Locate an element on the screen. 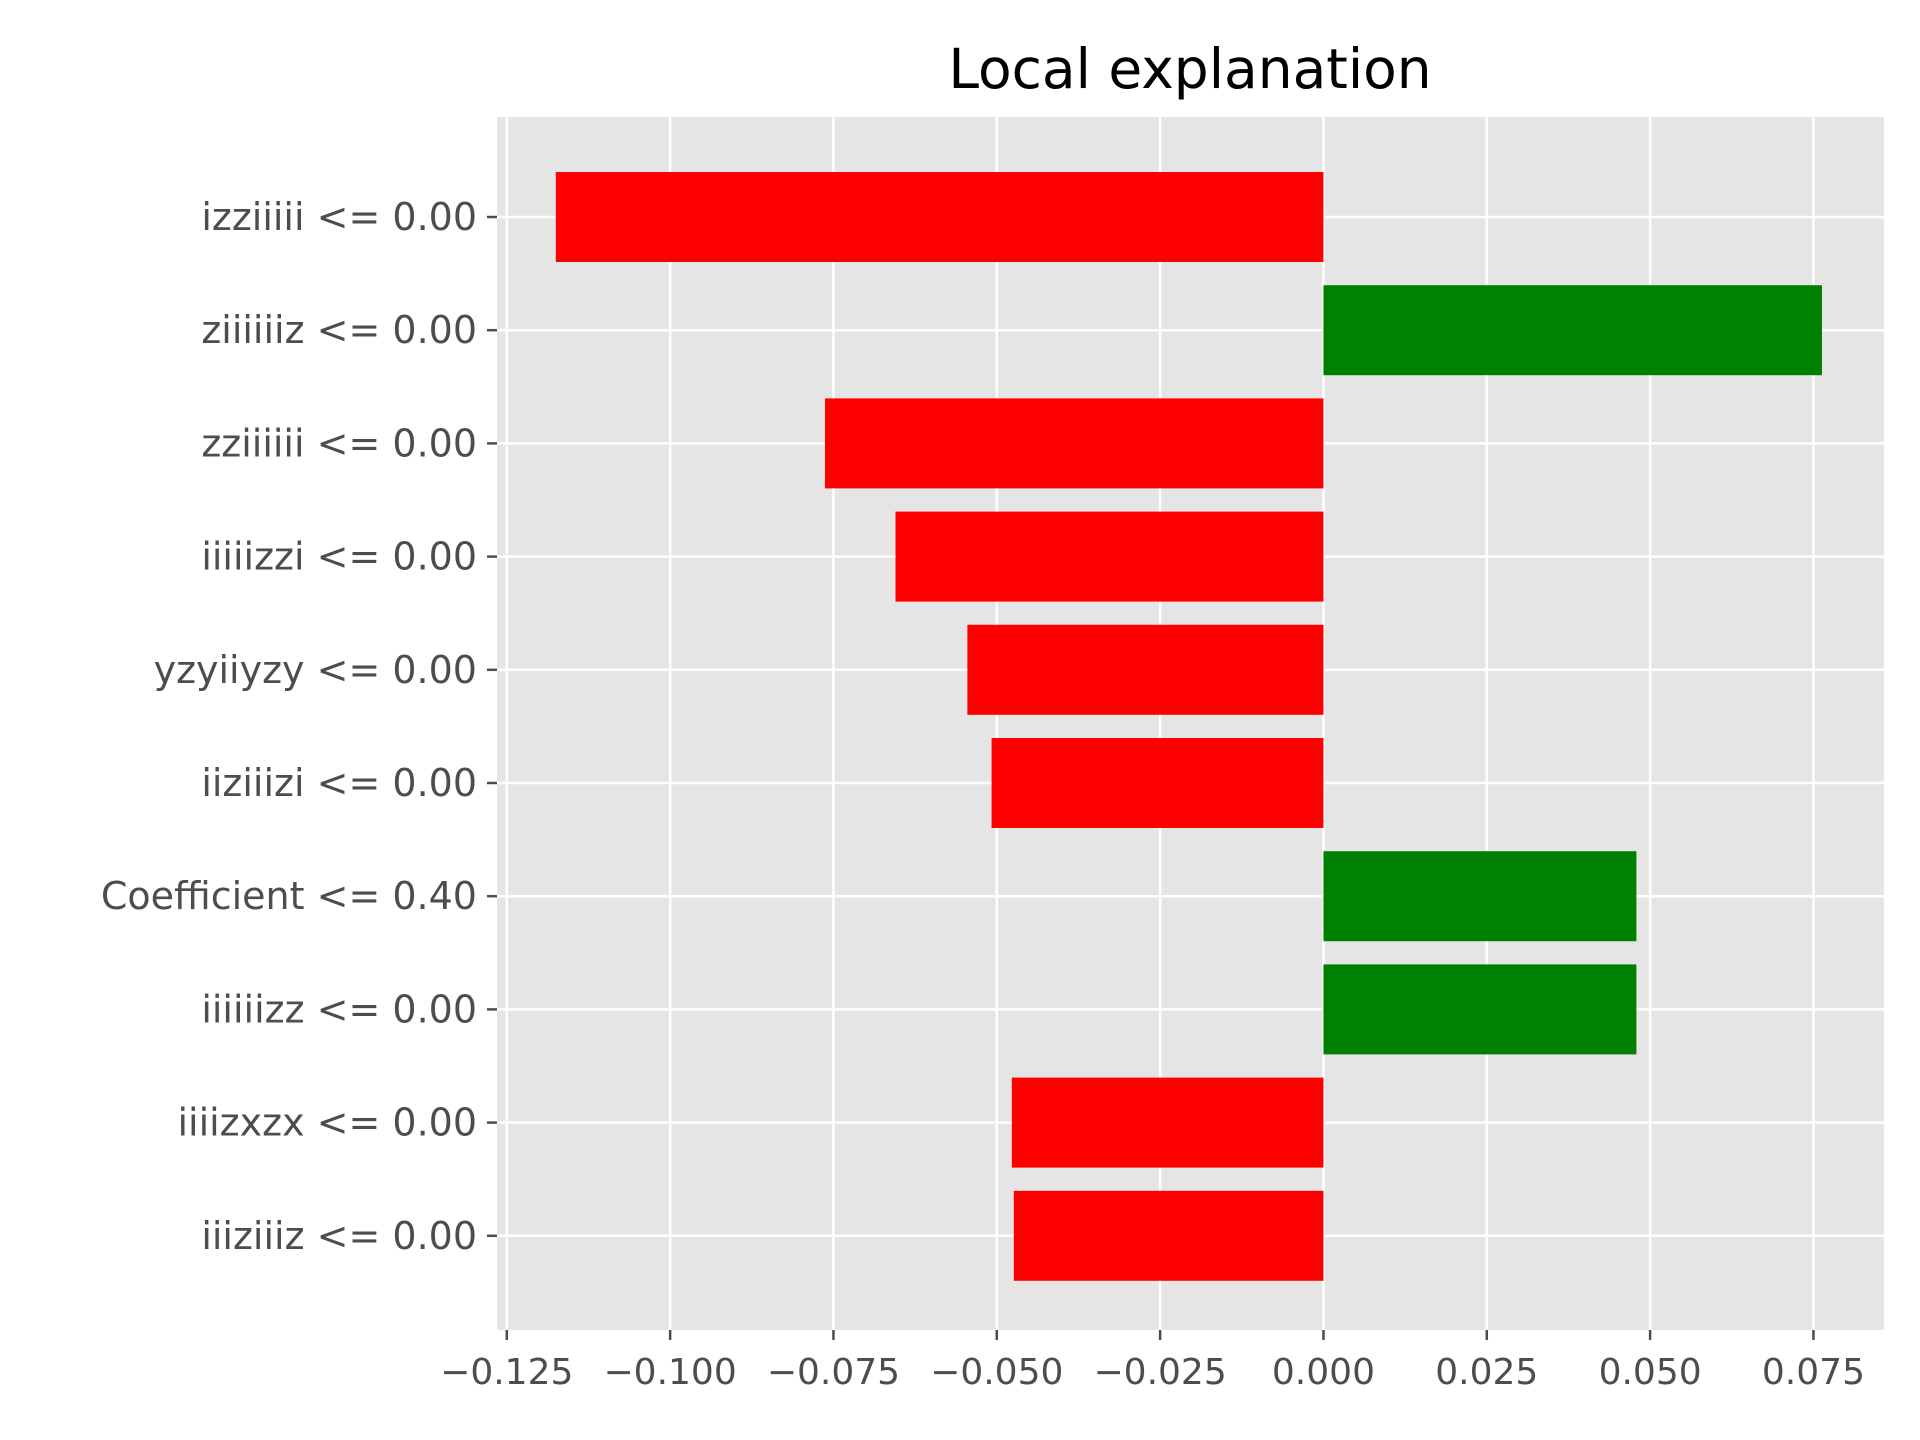 The height and width of the screenshot is (1440, 1920). y-tick-label: Coefficient <= 0.40 is located at coordinates (289, 896).